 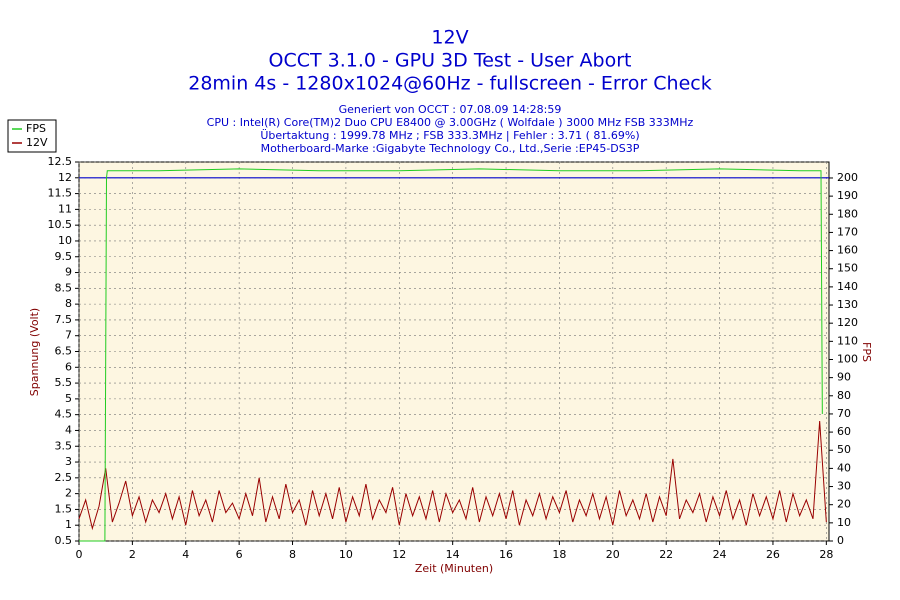 I want to click on x-tick-label: 10, so click(x=346, y=554).